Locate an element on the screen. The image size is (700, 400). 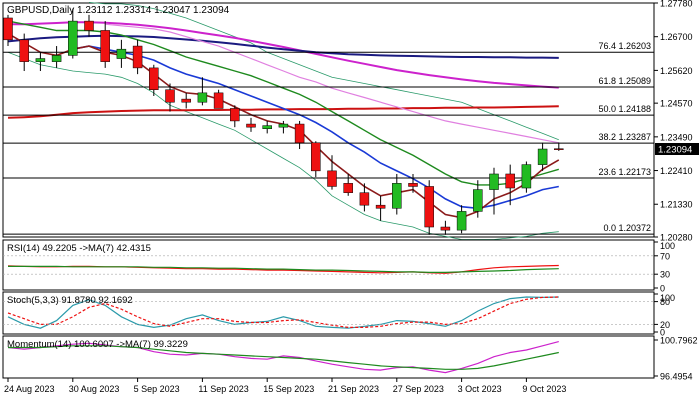
stoch-header: Stoch(5,3,3) 91.8780 92.1692 is located at coordinates (70, 300).